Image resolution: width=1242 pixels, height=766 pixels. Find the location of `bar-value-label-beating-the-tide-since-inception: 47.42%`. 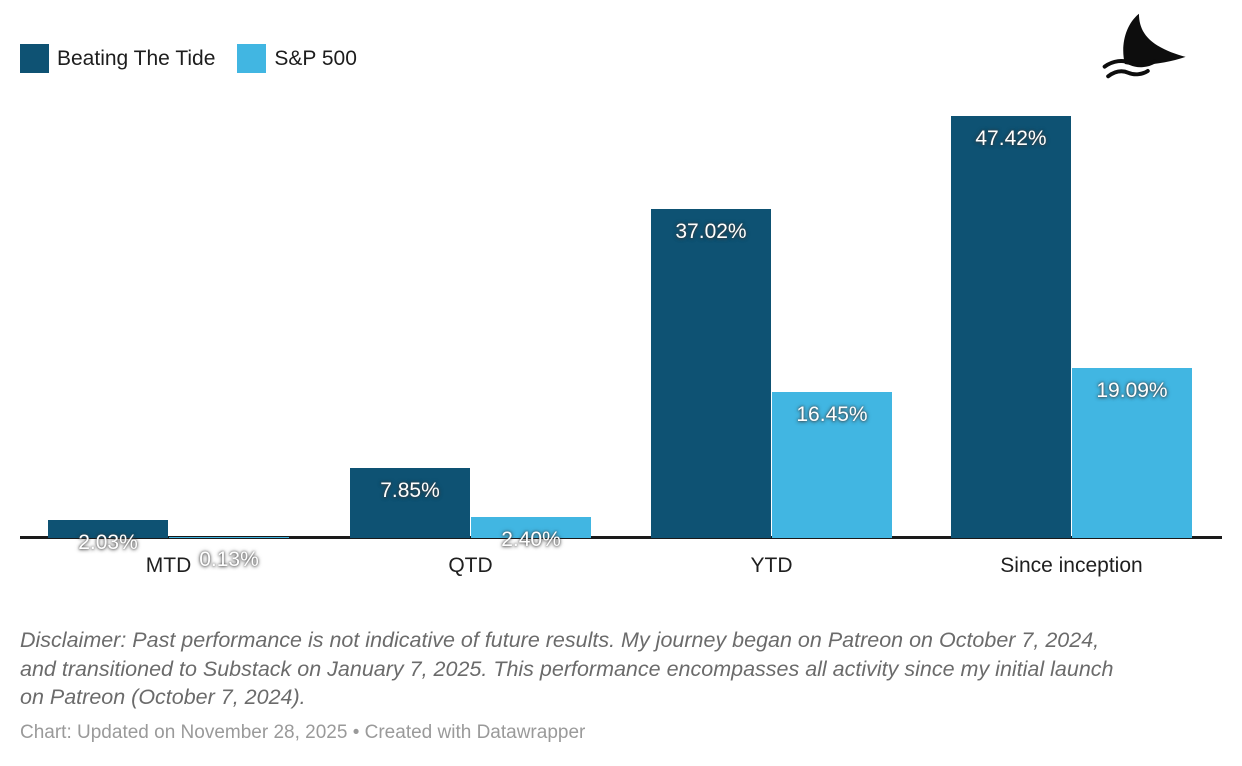

bar-value-label-beating-the-tide-since-inception: 47.42% is located at coordinates (1011, 138).